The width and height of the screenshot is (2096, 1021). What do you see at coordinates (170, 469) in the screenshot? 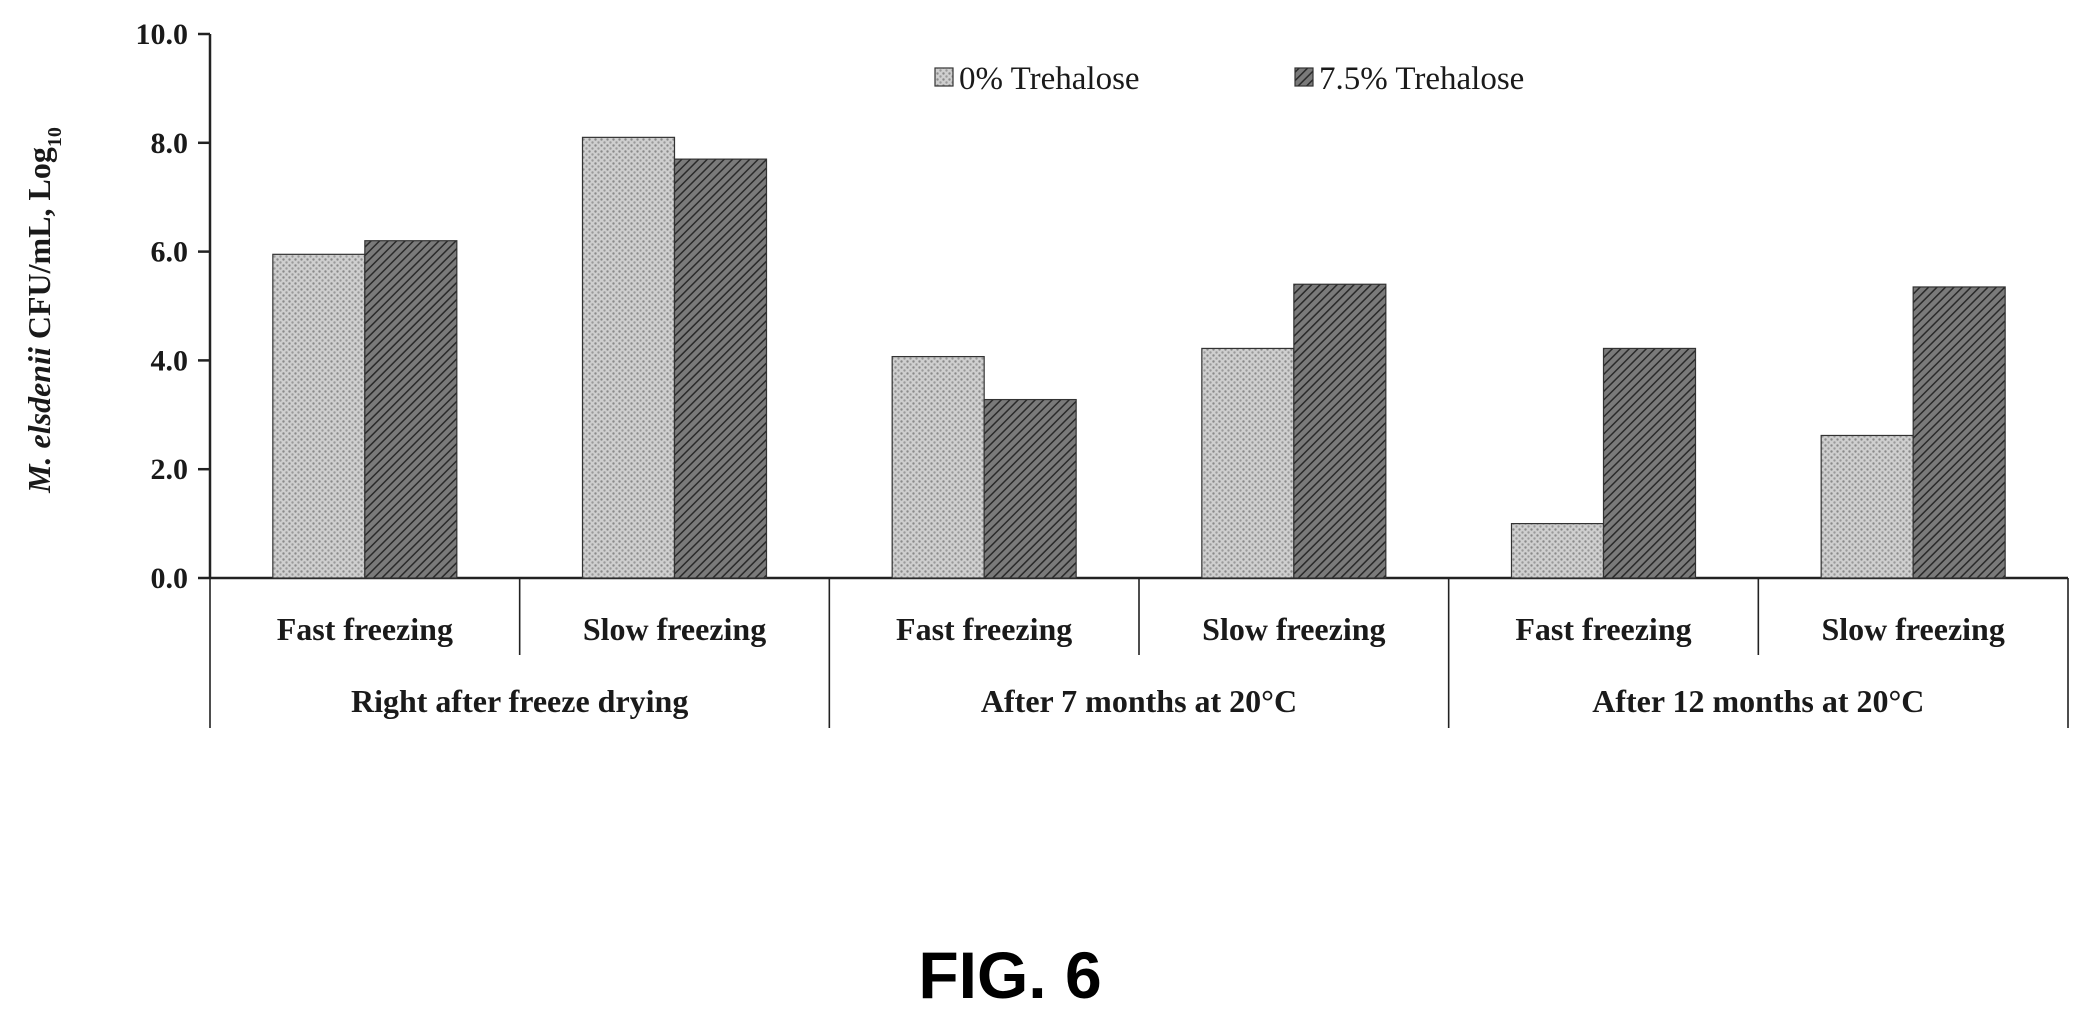
I see `y-tick-label: 2.0` at bounding box center [170, 469].